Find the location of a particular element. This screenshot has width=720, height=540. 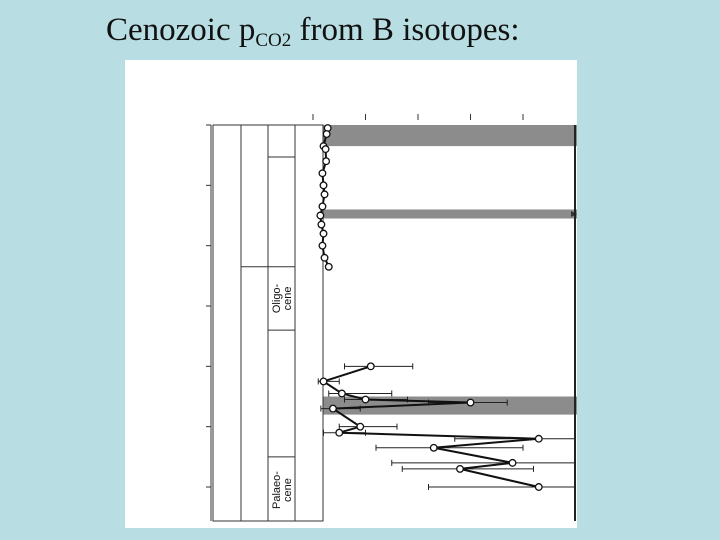

epoch-label: Oligo-cene is located at coordinates (282, 298).